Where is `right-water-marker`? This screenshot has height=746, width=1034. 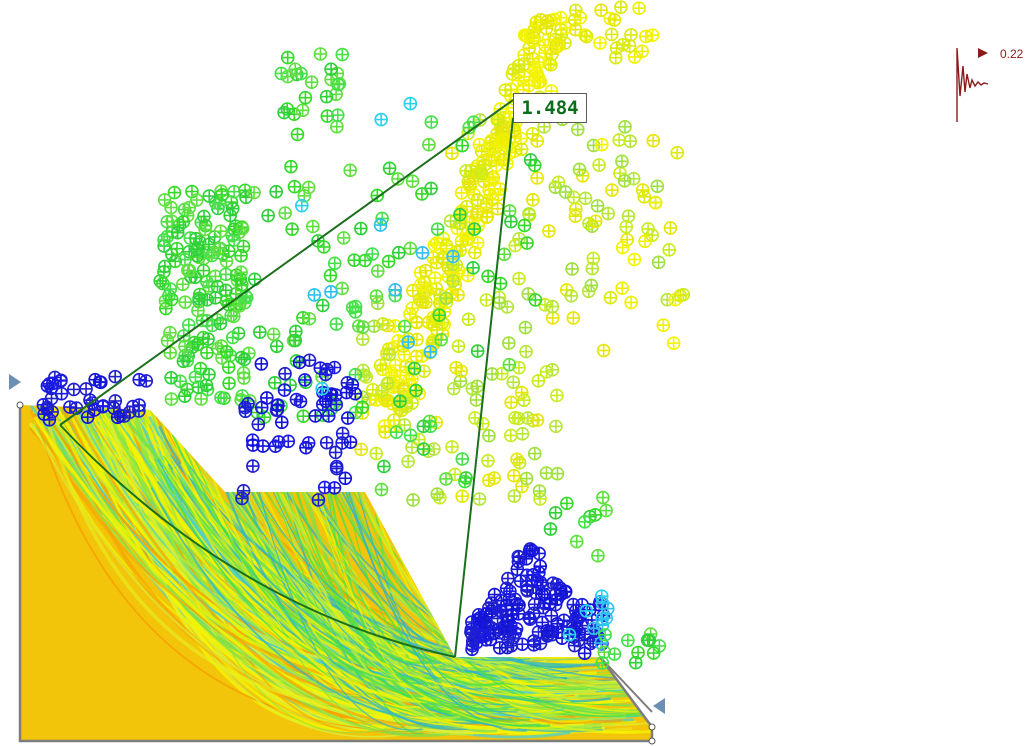 right-water-marker is located at coordinates (659, 706).